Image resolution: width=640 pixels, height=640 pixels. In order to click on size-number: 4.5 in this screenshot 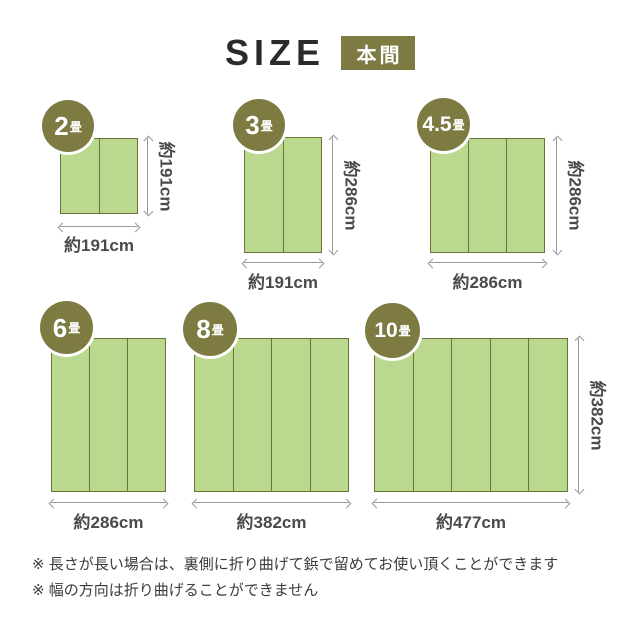, I will do `click(437, 124)`.